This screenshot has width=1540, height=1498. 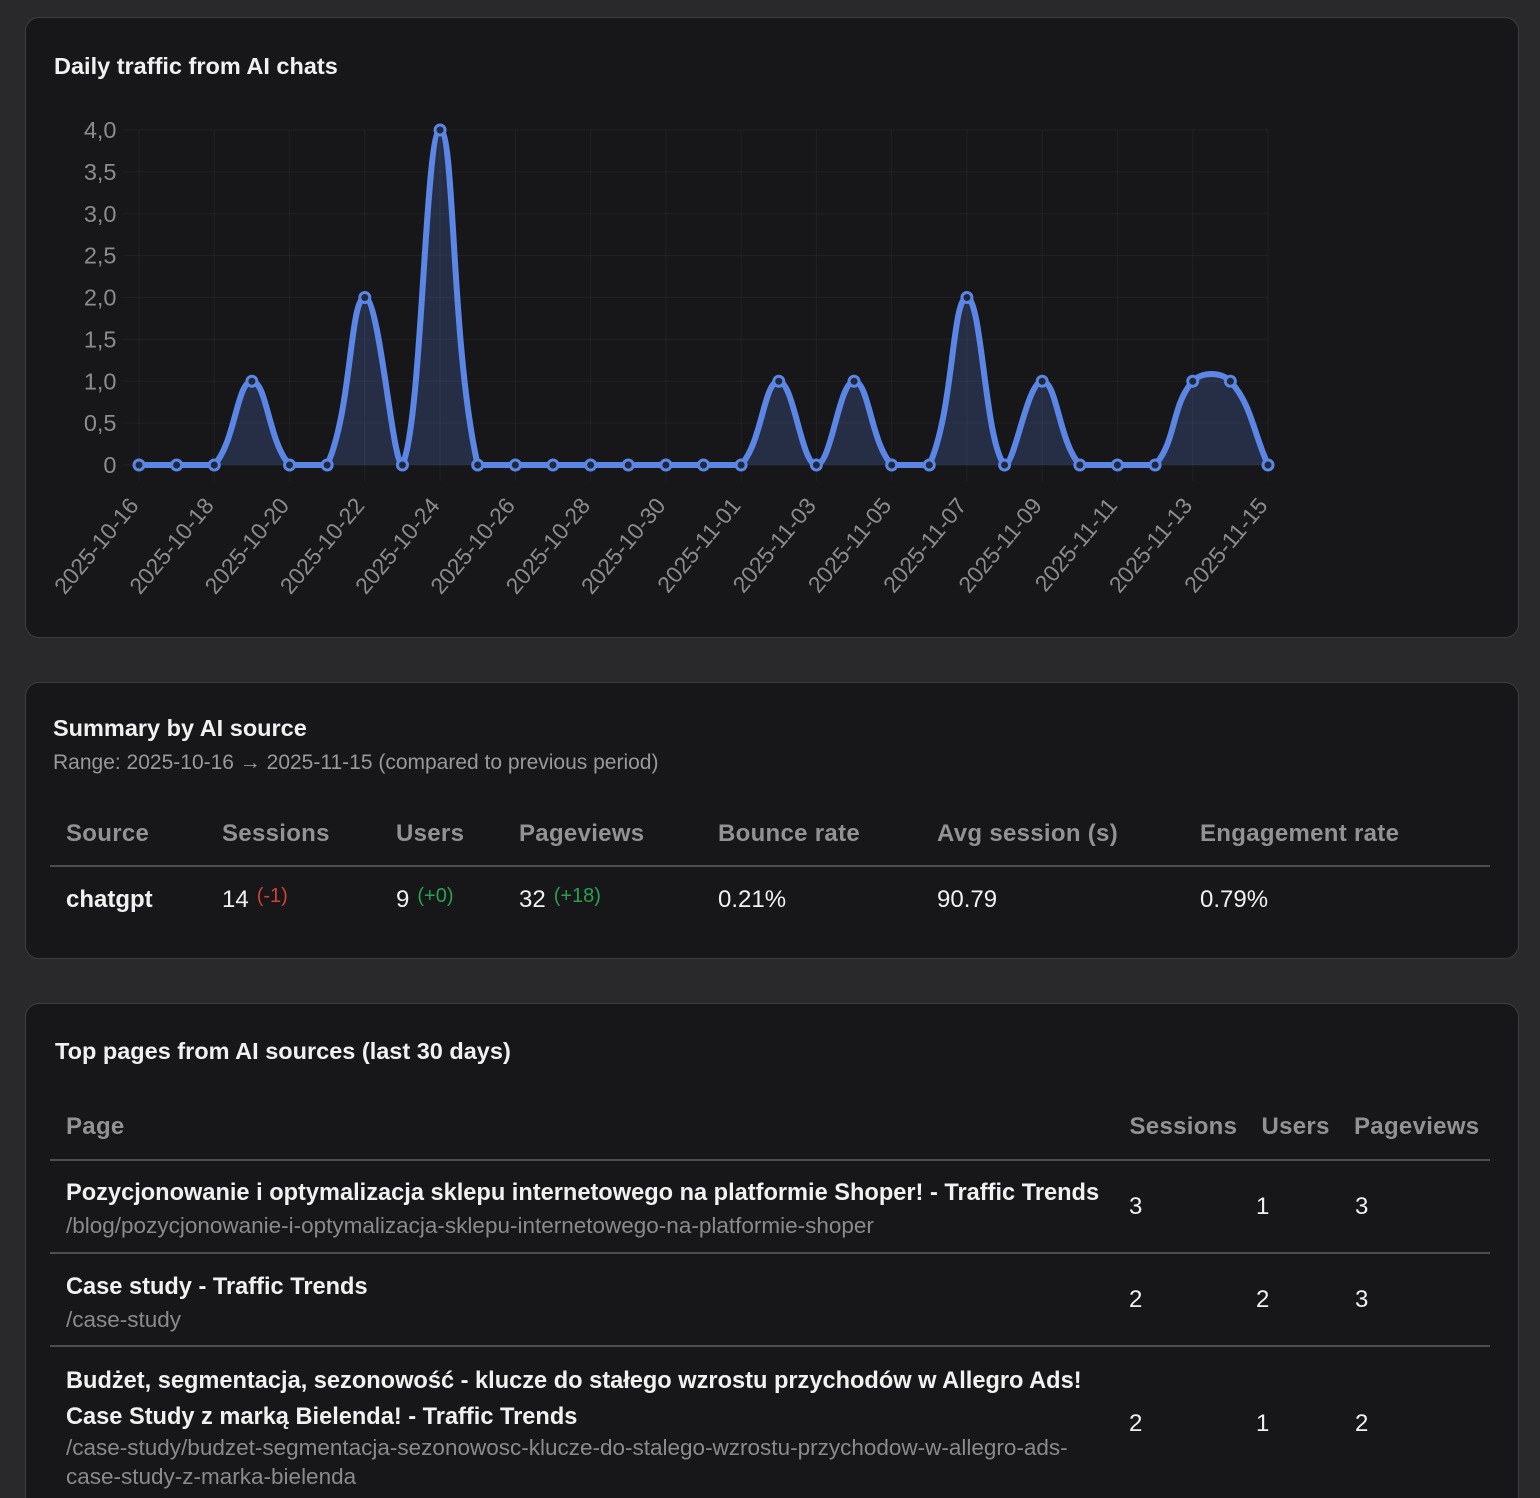 What do you see at coordinates (100, 256) in the screenshot?
I see `svg-text: 2,5` at bounding box center [100, 256].